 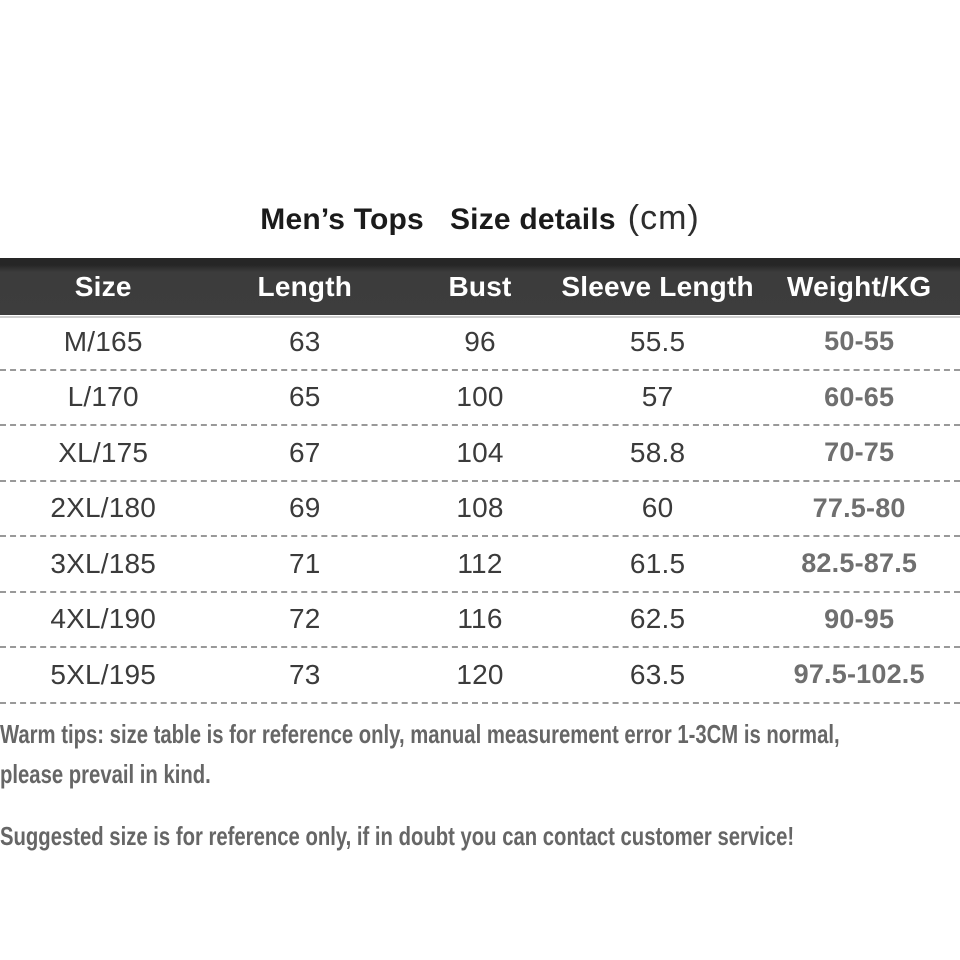 What do you see at coordinates (663, 218) in the screenshot?
I see `title-unit: (cm)` at bounding box center [663, 218].